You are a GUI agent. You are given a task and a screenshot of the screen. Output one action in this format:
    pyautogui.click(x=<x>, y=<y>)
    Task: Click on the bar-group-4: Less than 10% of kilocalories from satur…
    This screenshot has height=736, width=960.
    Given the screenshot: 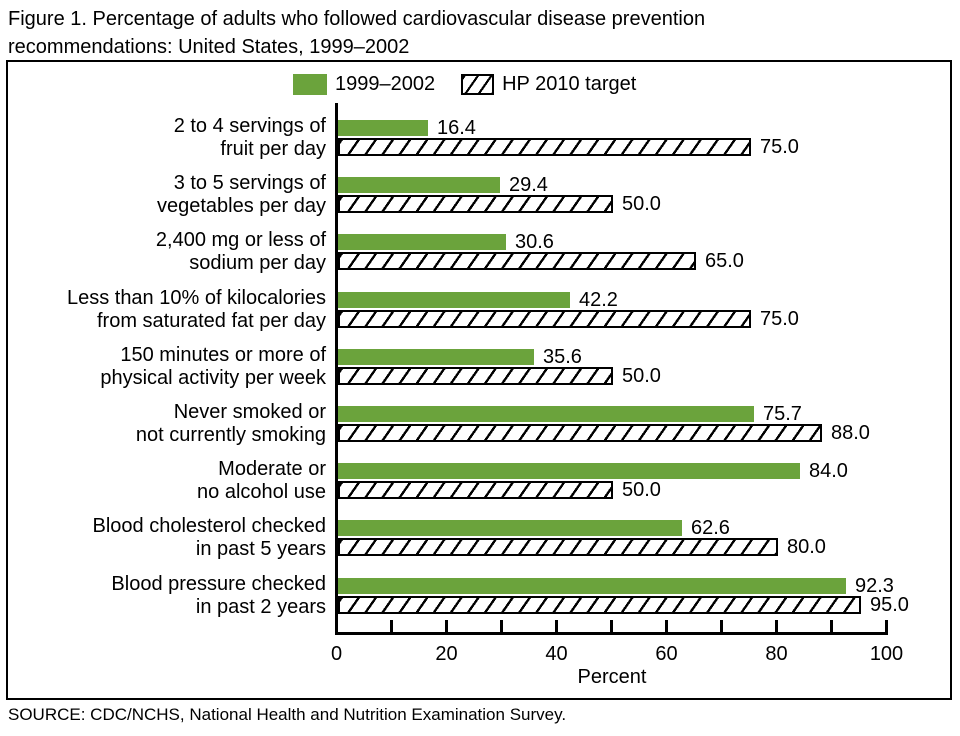 What is the action you would take?
    pyautogui.click(x=479, y=306)
    